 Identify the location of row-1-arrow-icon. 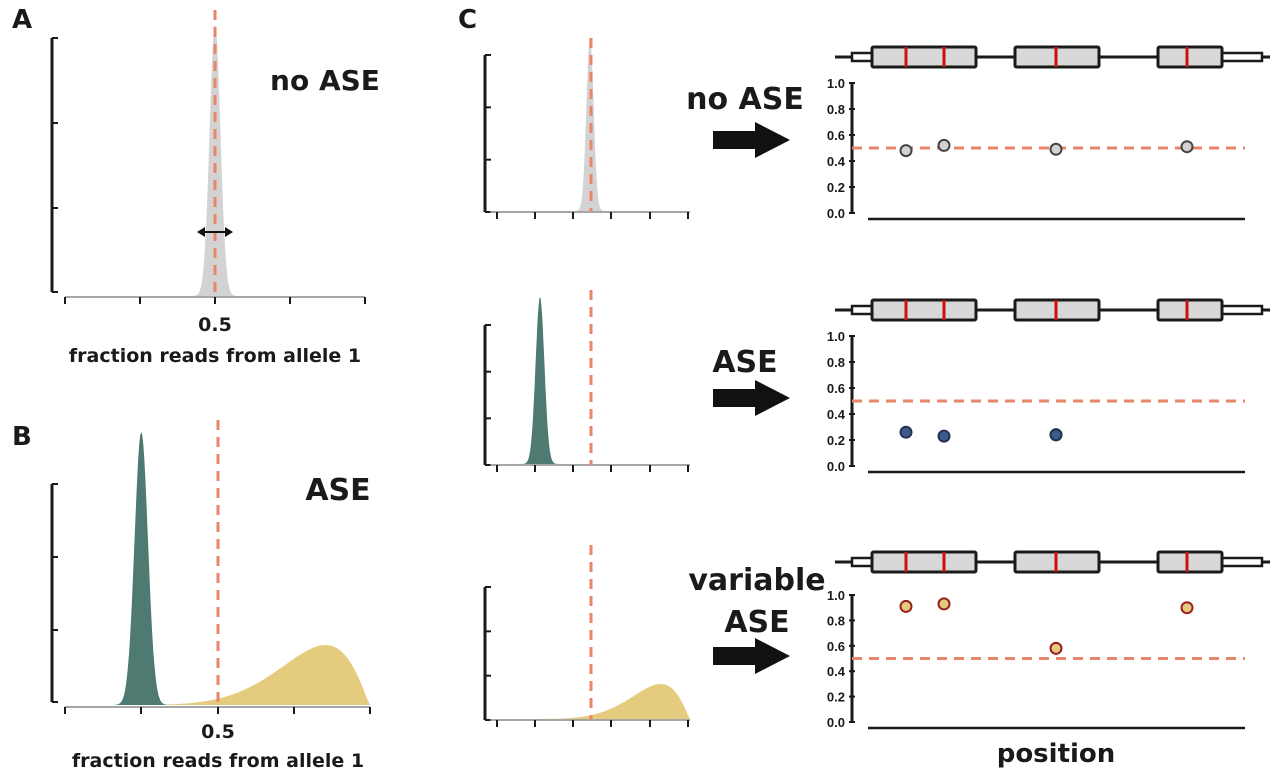
(751, 140).